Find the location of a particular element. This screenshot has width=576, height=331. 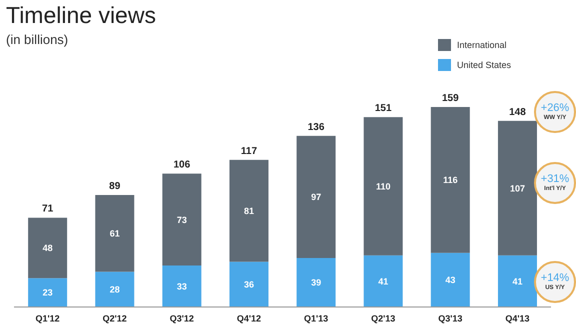

total-label: 117 is located at coordinates (249, 151).